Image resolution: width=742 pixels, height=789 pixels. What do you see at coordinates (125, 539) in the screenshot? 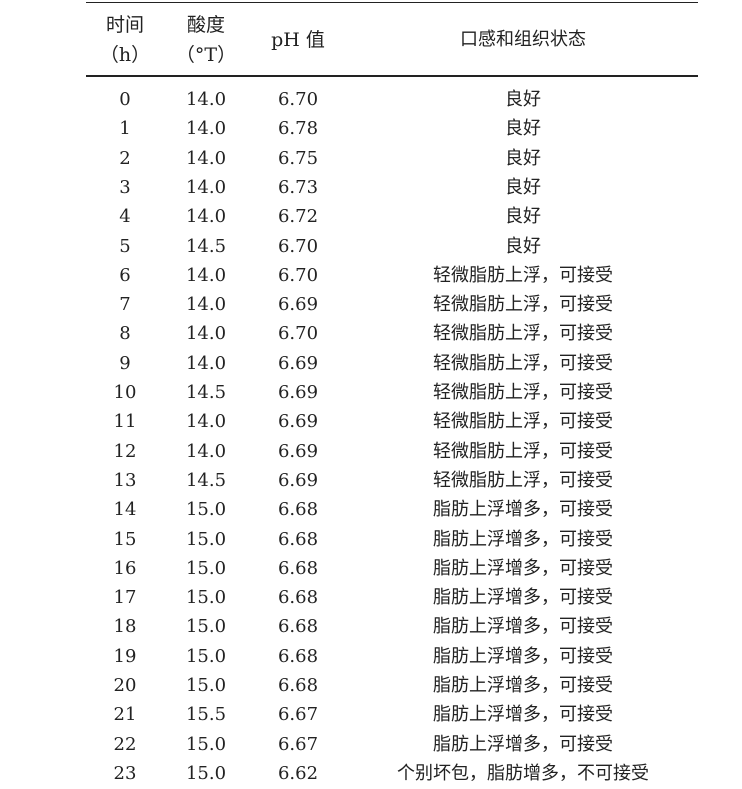
I see `cell-time: 15` at bounding box center [125, 539].